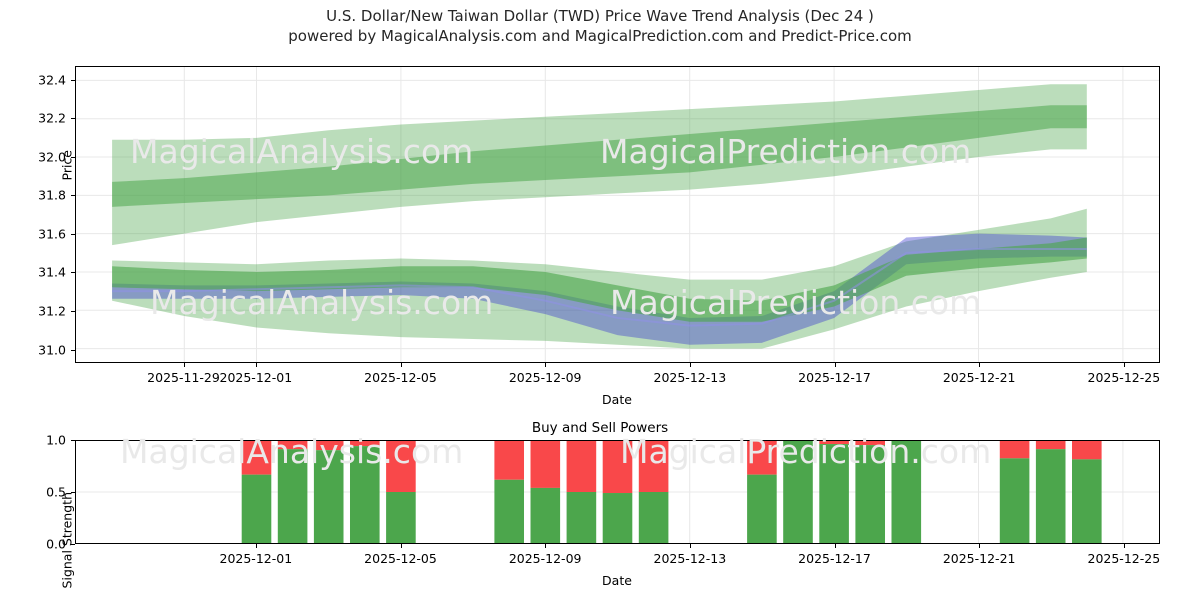  Describe the element at coordinates (52, 79) in the screenshot. I see `price-y-tick-label: 32.4` at that location.